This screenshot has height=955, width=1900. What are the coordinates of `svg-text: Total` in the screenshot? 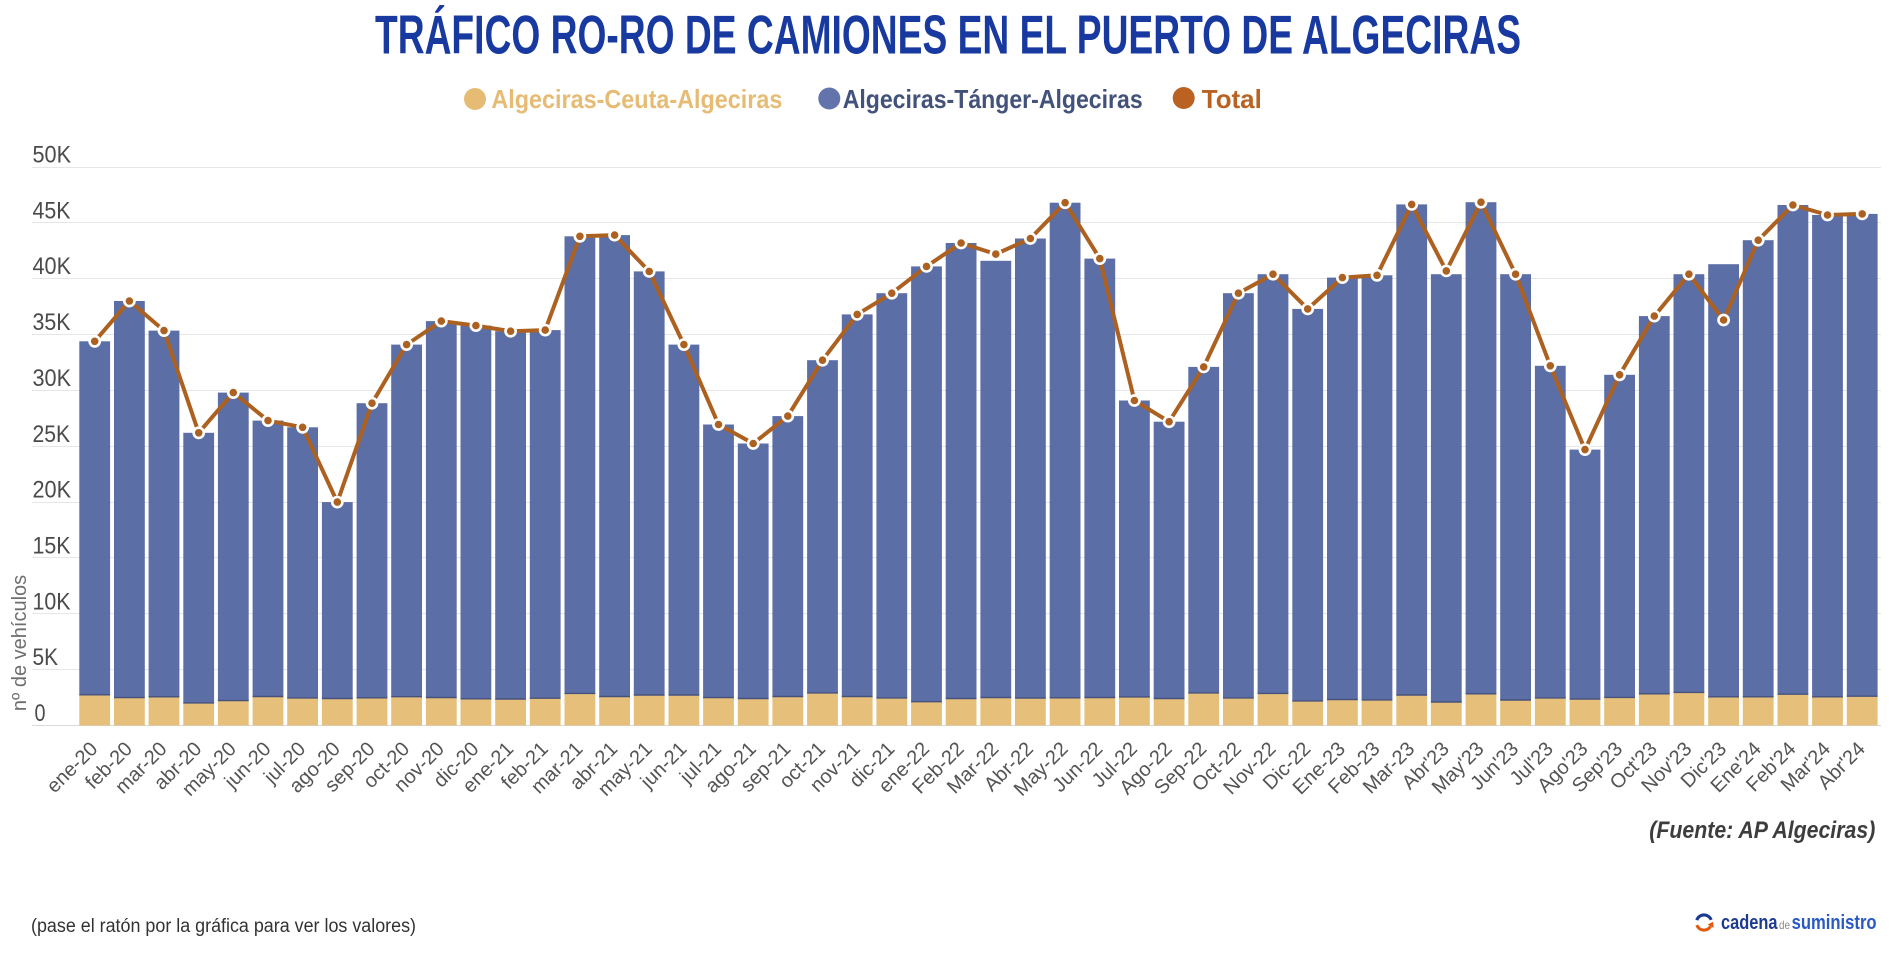 It's located at (1232, 99).